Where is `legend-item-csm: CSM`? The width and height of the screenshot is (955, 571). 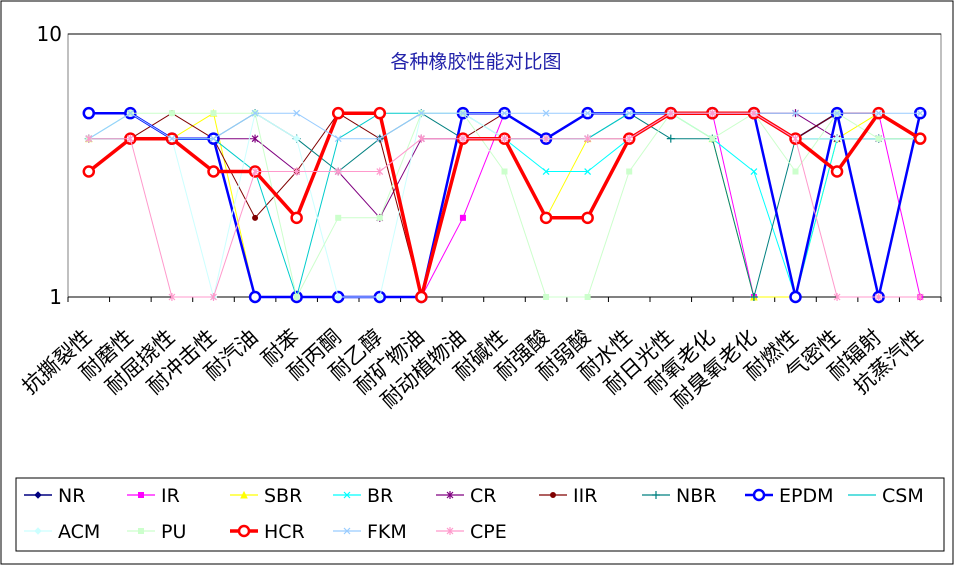 legend-item-csm: CSM is located at coordinates (886, 496).